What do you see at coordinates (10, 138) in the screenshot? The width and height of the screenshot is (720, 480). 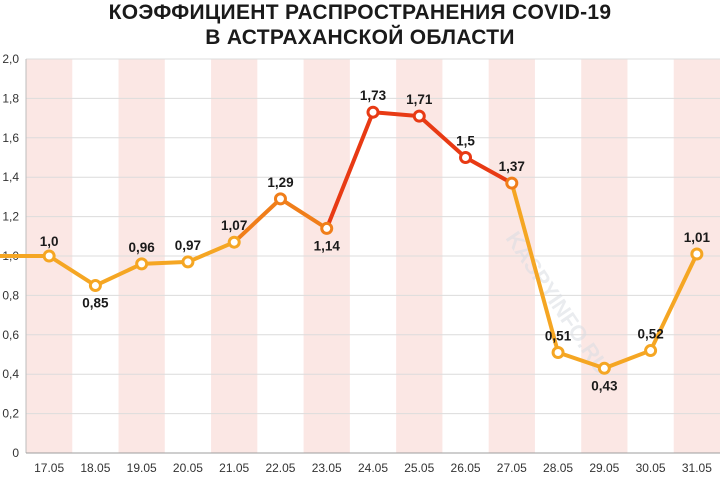 I see `y-tick-label: 1,6` at bounding box center [10, 138].